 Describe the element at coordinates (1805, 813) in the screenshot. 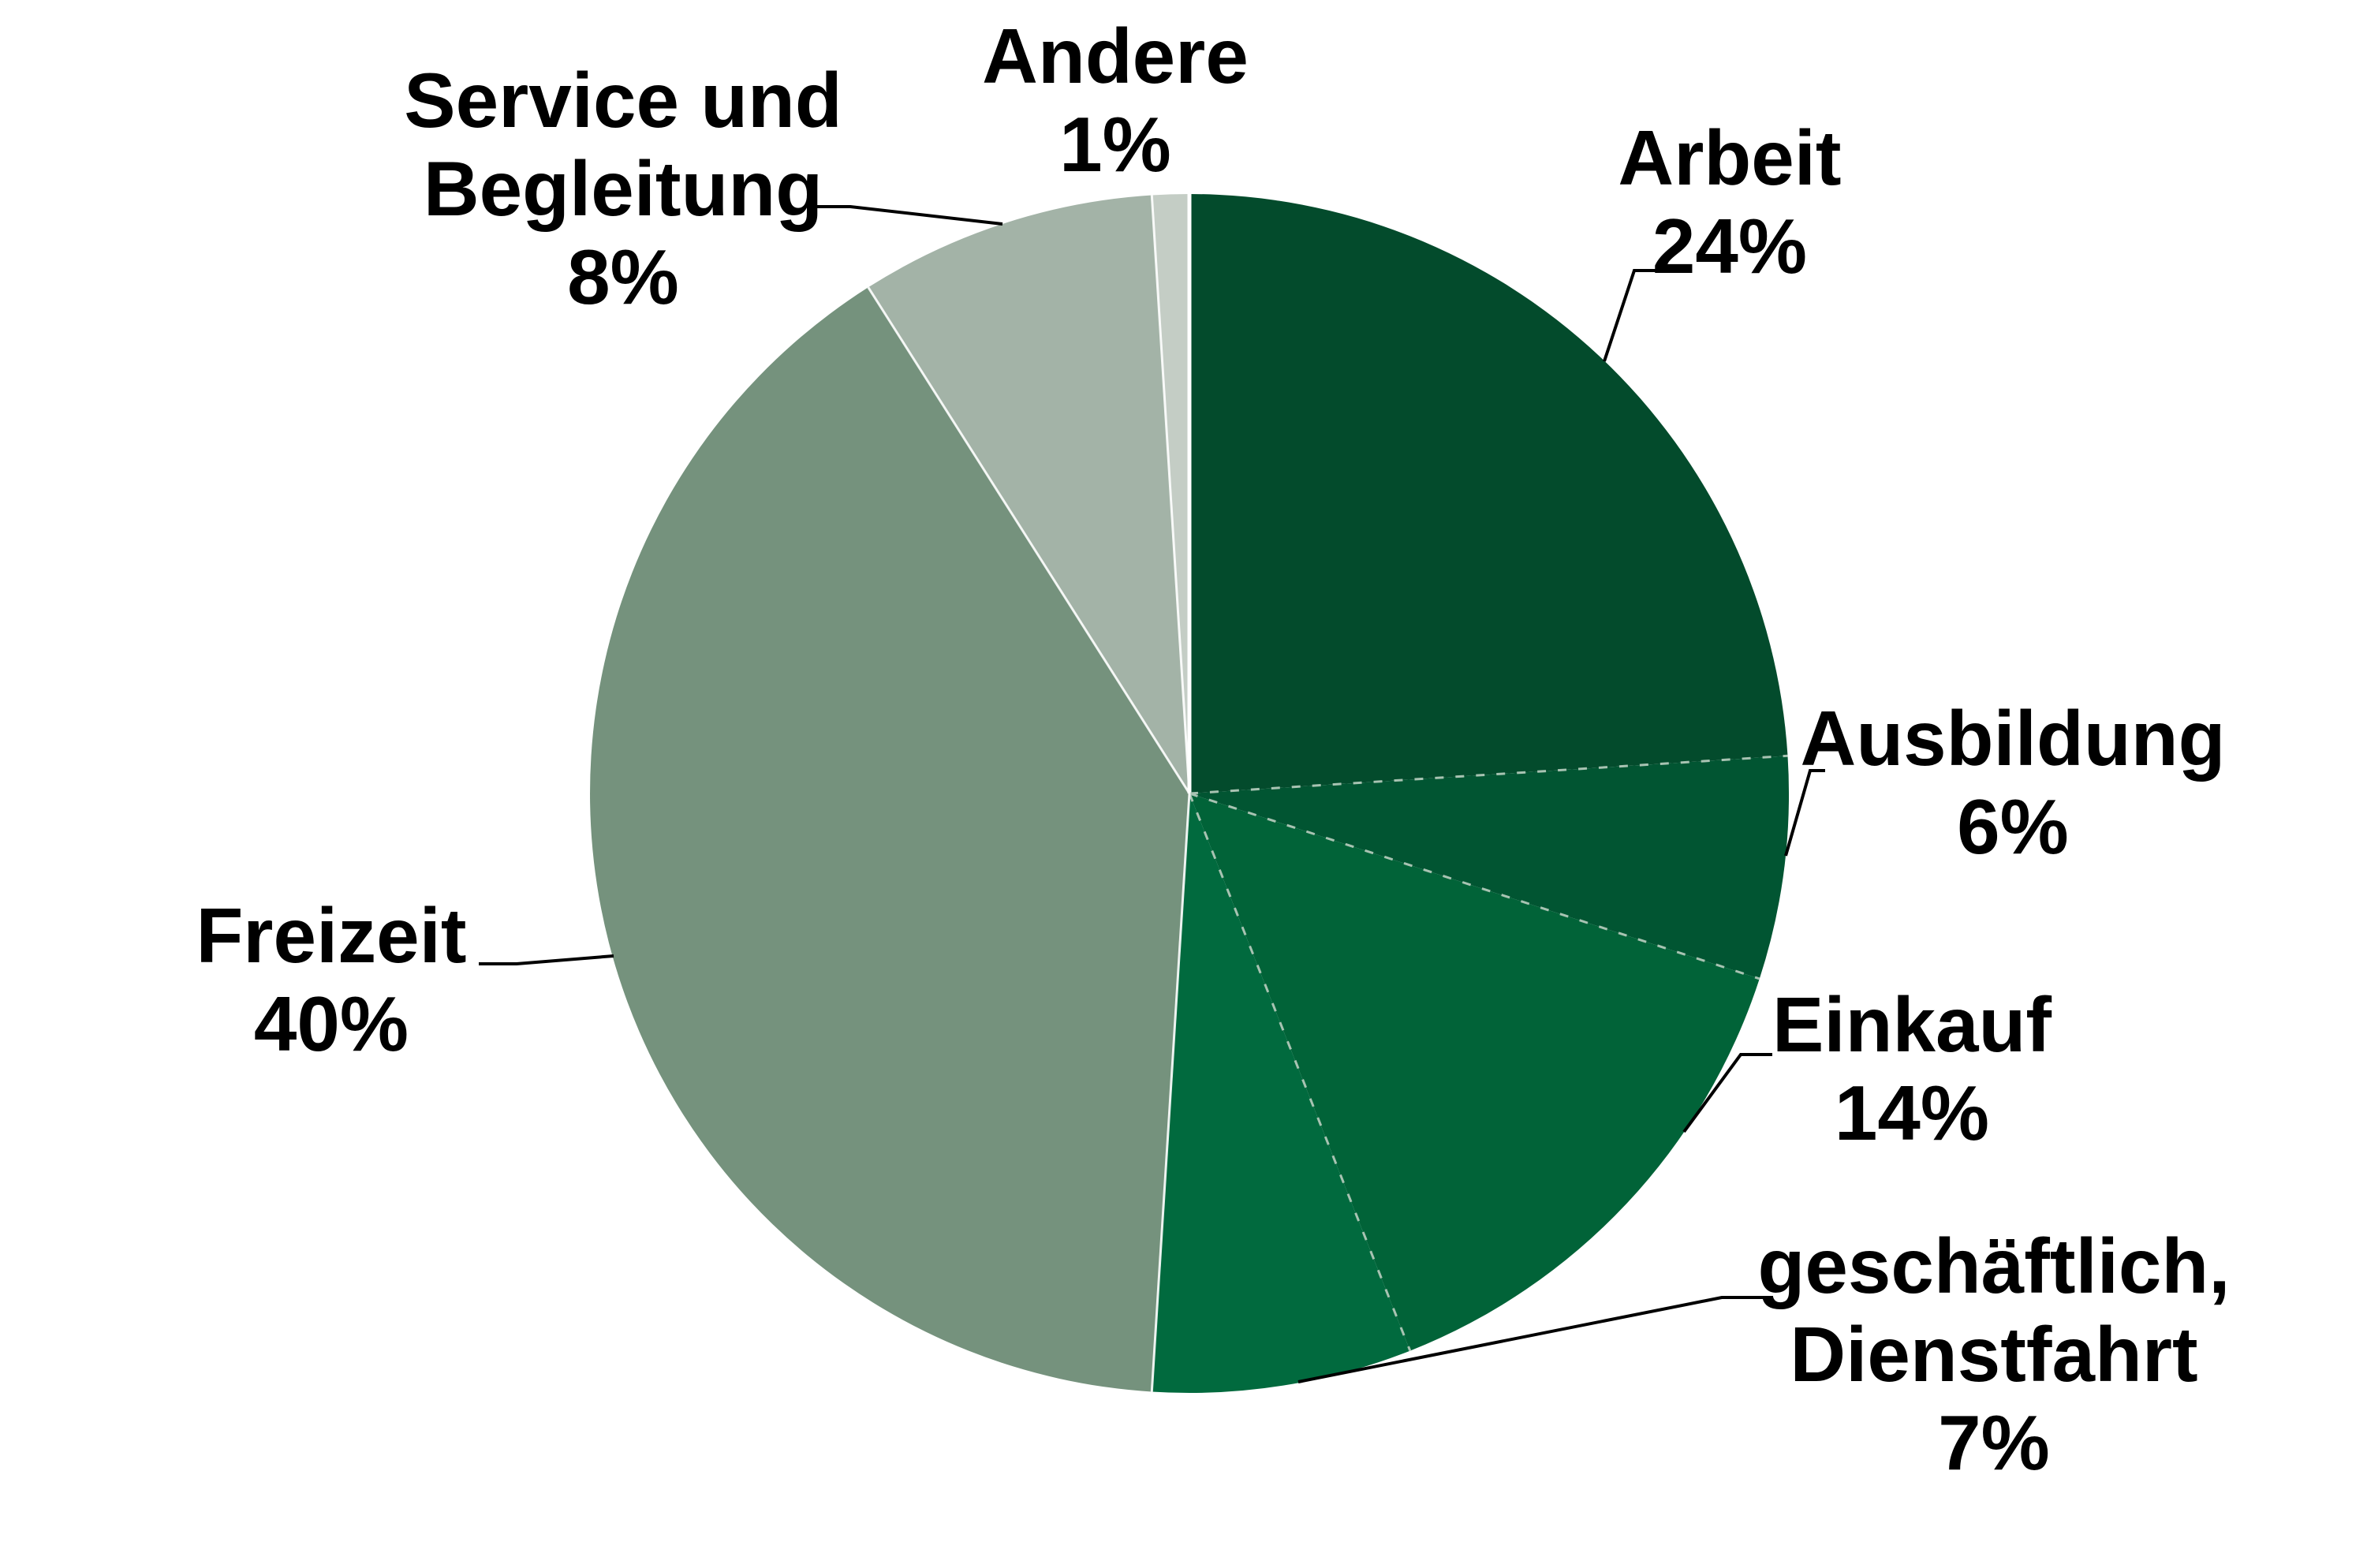

I see `leader-line-ausbildung` at that location.